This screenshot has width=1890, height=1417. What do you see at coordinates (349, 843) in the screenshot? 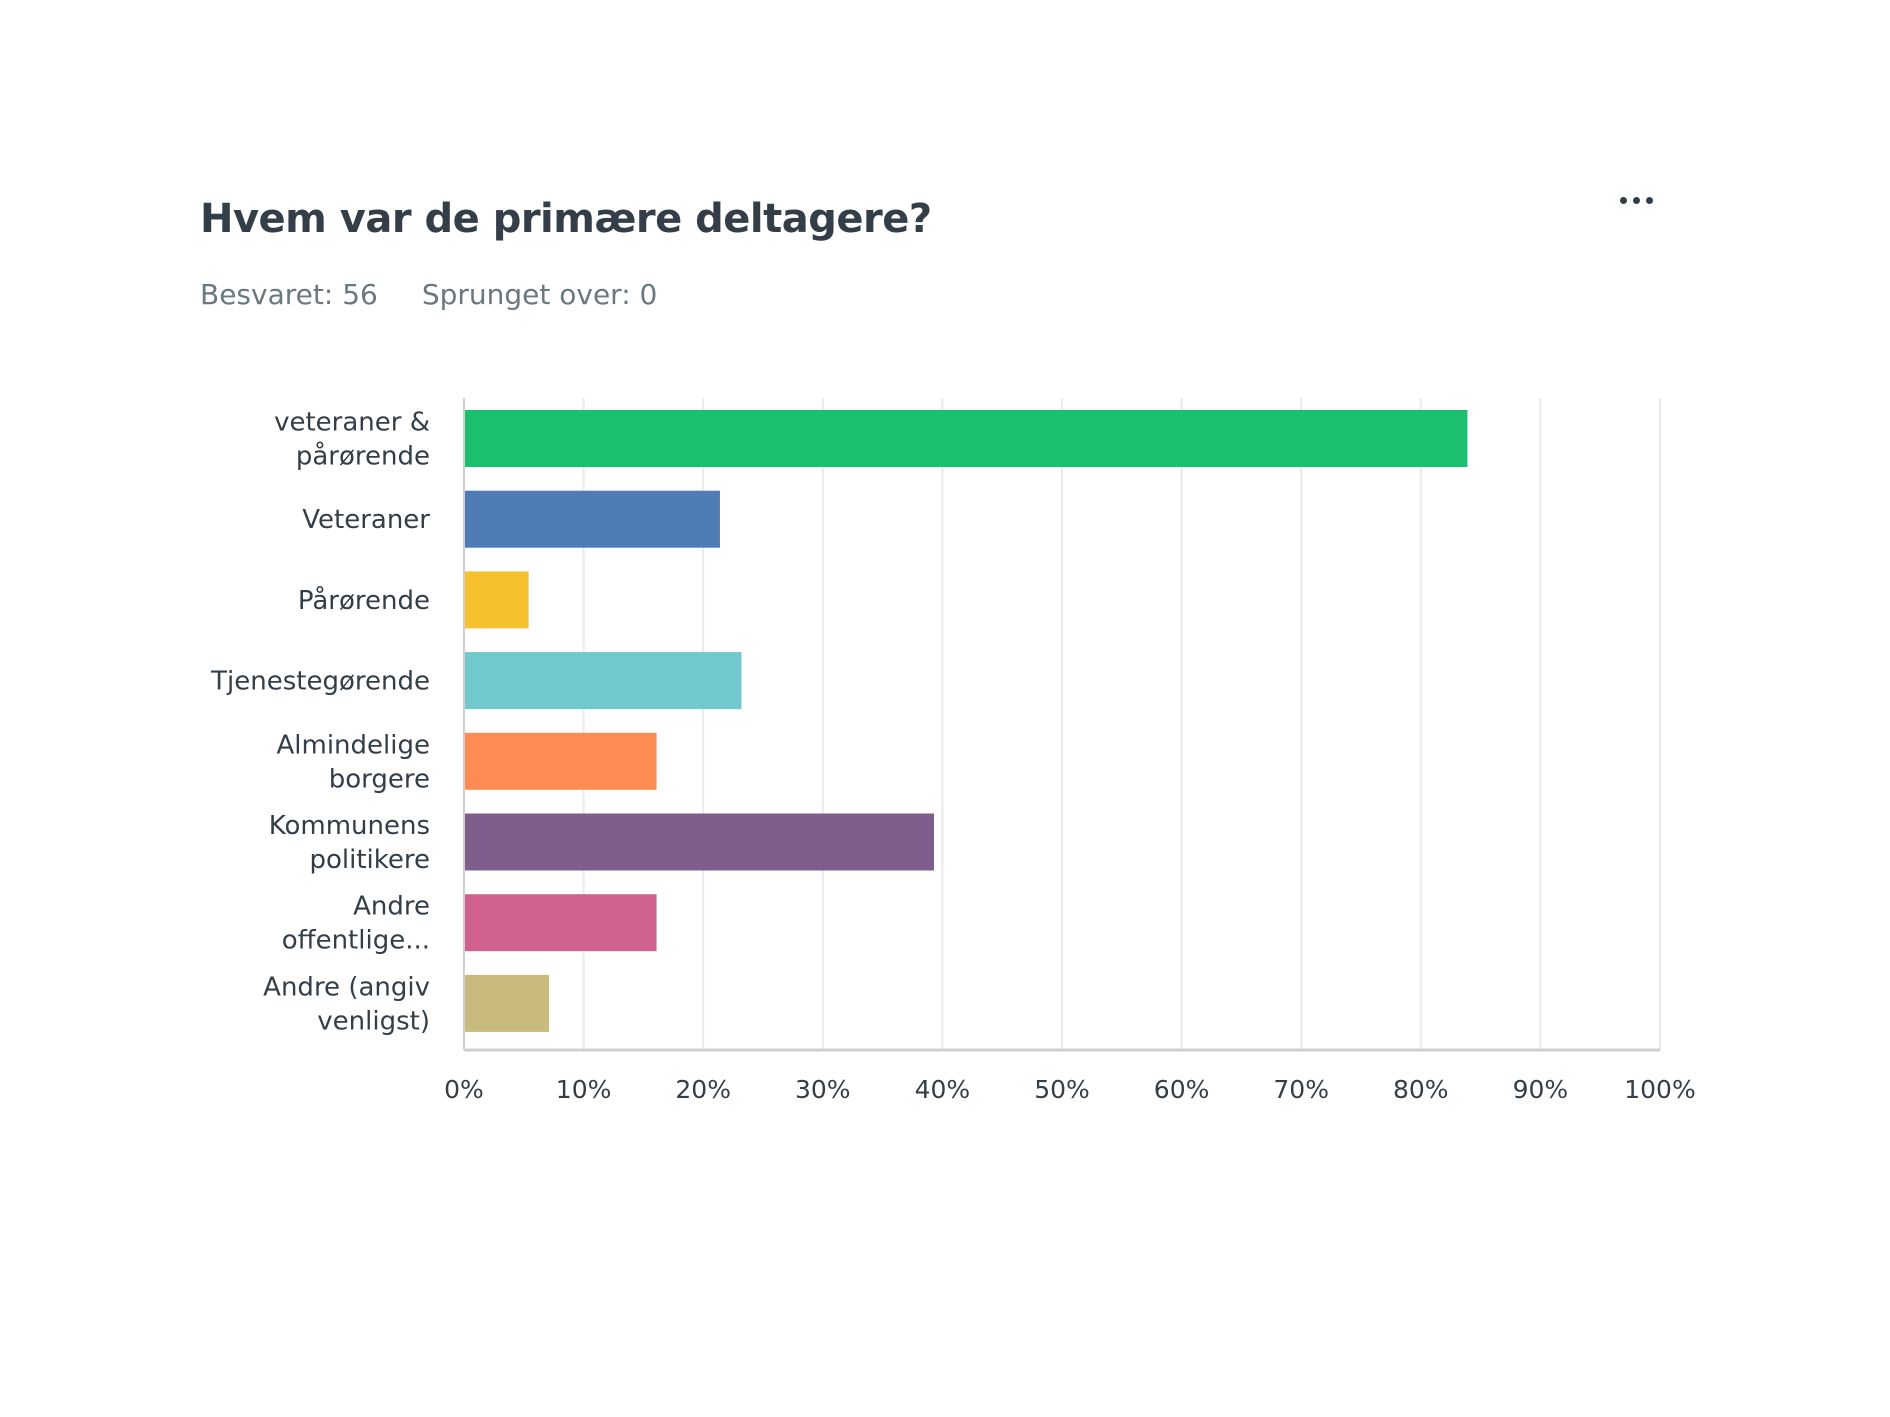
I see `category-label: Kommunens politikere` at bounding box center [349, 843].